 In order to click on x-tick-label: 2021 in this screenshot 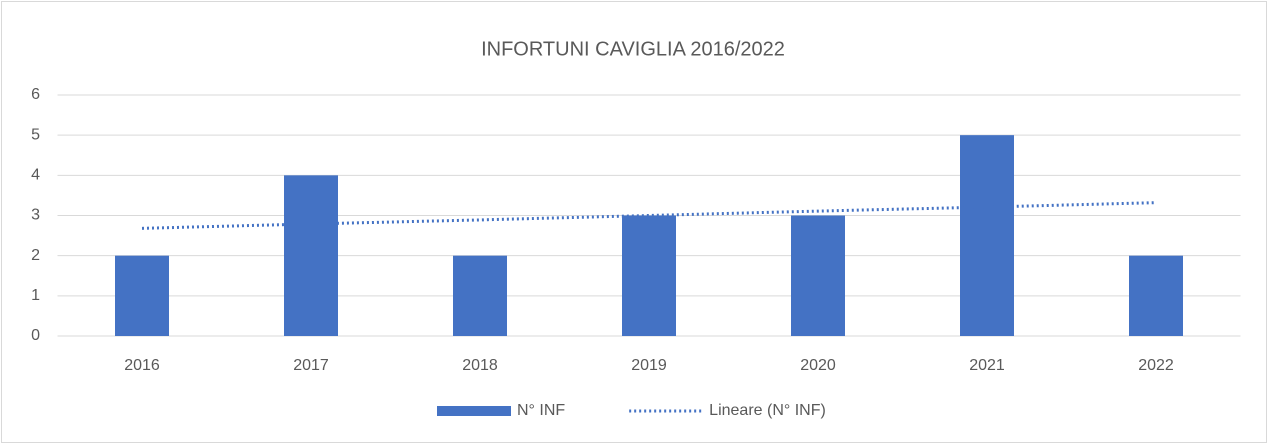, I will do `click(987, 365)`.